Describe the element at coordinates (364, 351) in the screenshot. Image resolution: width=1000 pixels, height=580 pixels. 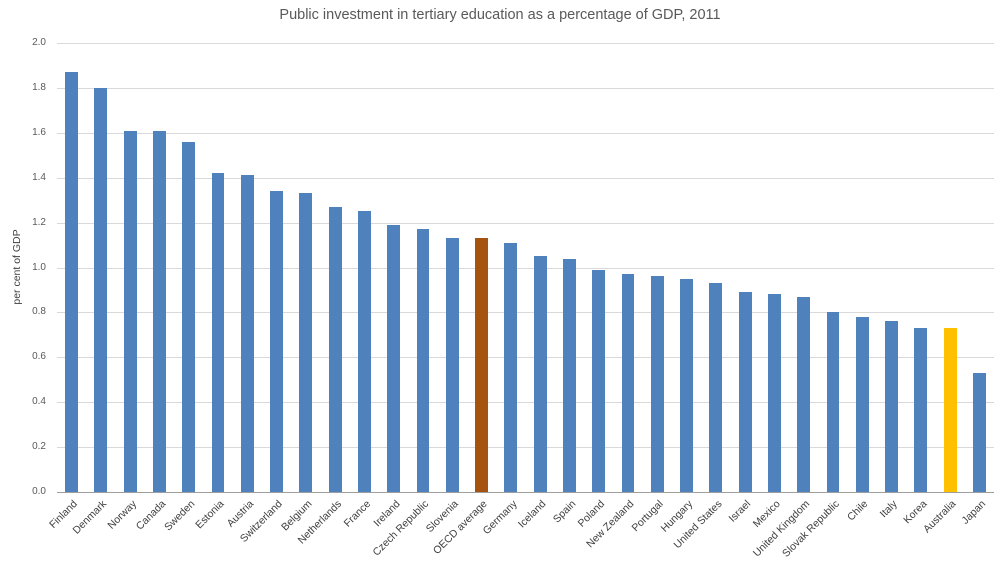
I see `bar-france` at that location.